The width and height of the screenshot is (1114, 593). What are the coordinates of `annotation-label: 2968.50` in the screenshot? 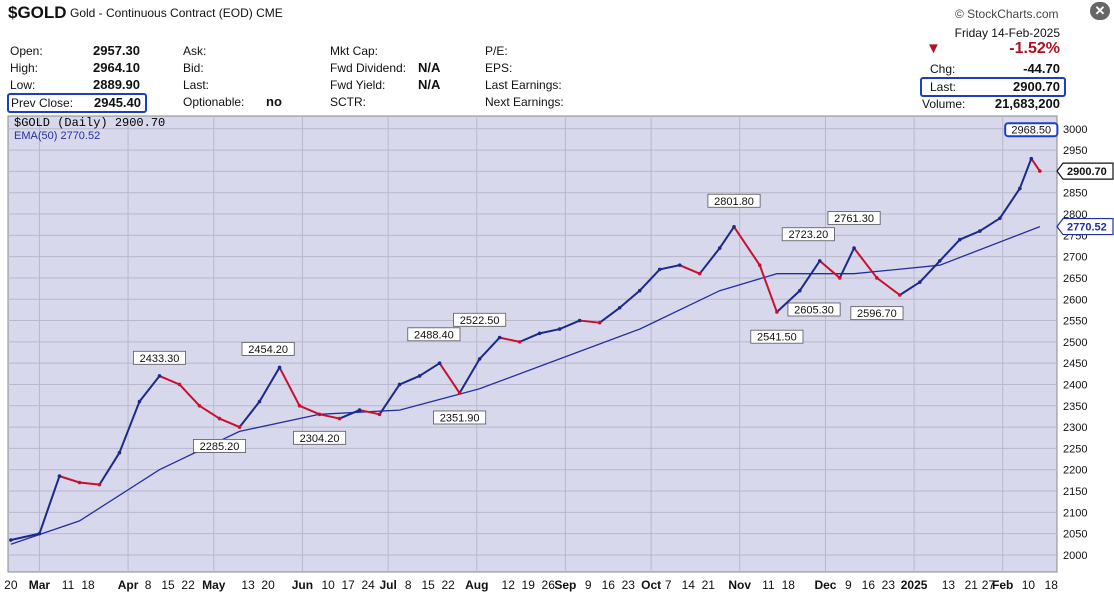 It's located at (1031, 131).